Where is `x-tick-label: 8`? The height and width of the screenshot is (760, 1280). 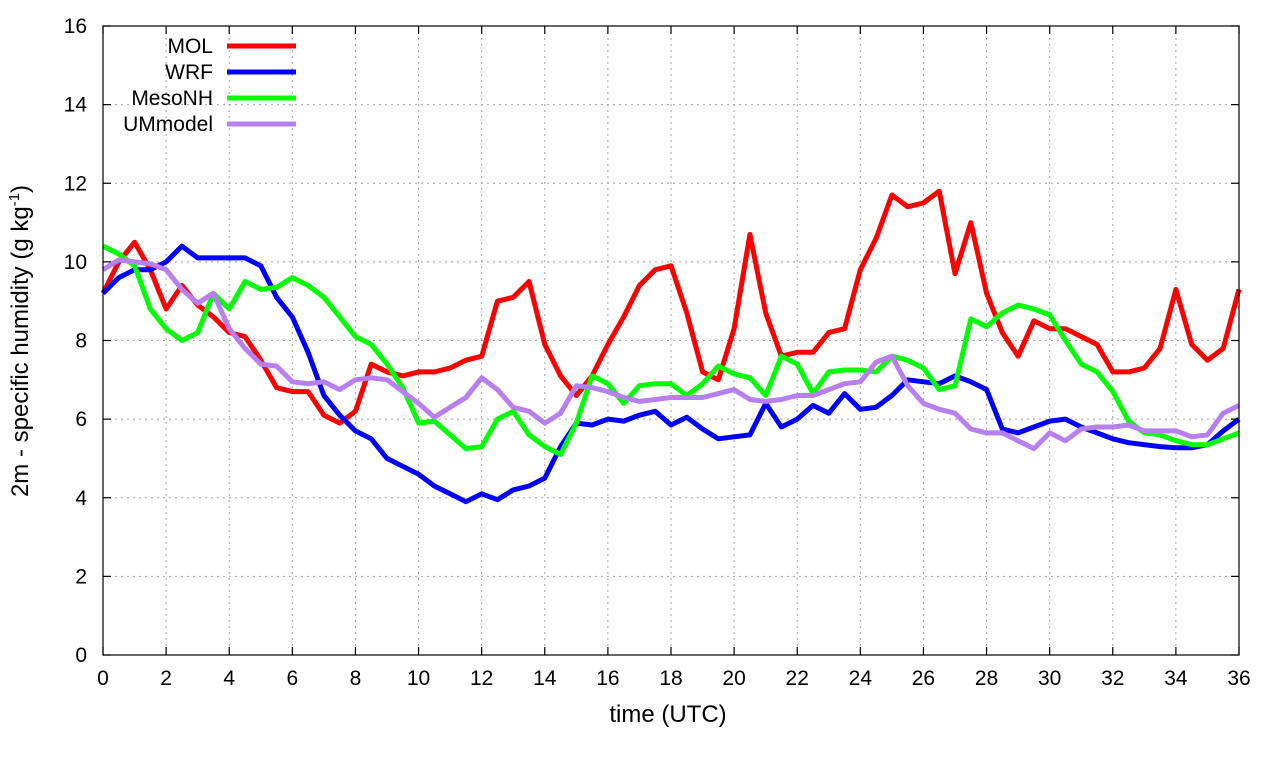
x-tick-label: 8 is located at coordinates (356, 678).